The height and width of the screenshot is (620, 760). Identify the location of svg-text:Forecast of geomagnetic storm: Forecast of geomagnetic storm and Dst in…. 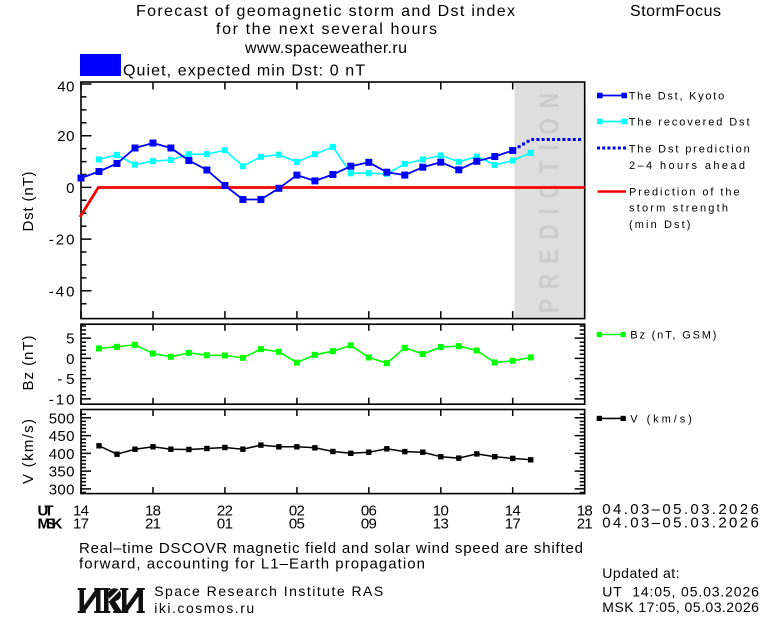
(325, 11).